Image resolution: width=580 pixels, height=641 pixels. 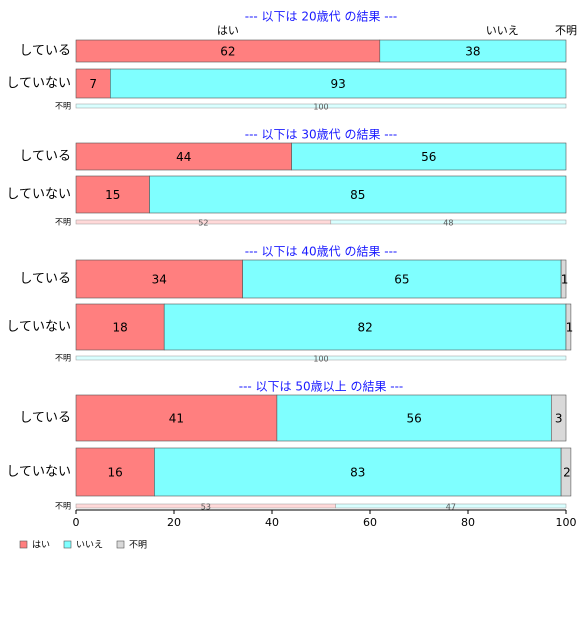 I want to click on bar-value-label: 83, so click(x=357, y=473).